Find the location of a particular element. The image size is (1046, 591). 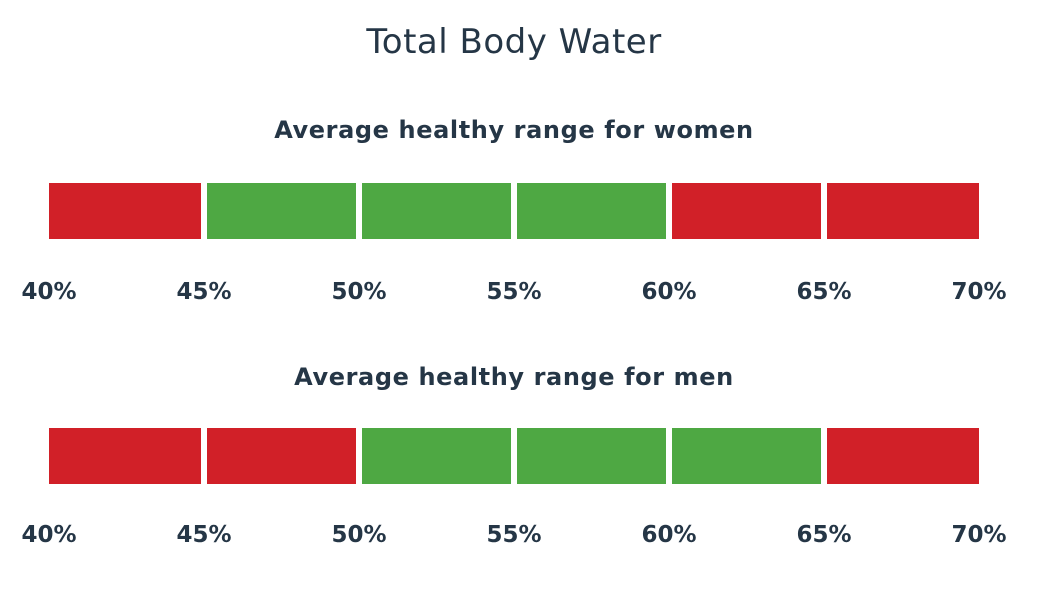

panel-subtitle: Average healthy range for men is located at coordinates (514, 377).